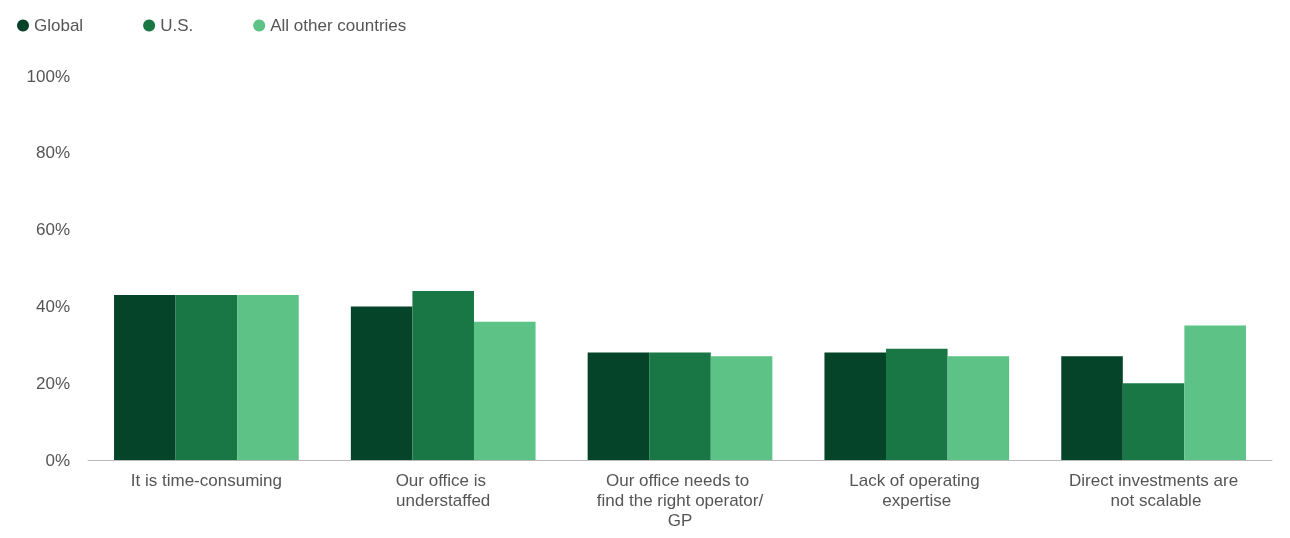  Describe the element at coordinates (1154, 490) in the screenshot. I see `x-tick-label: Direct investments are not scalable` at that location.